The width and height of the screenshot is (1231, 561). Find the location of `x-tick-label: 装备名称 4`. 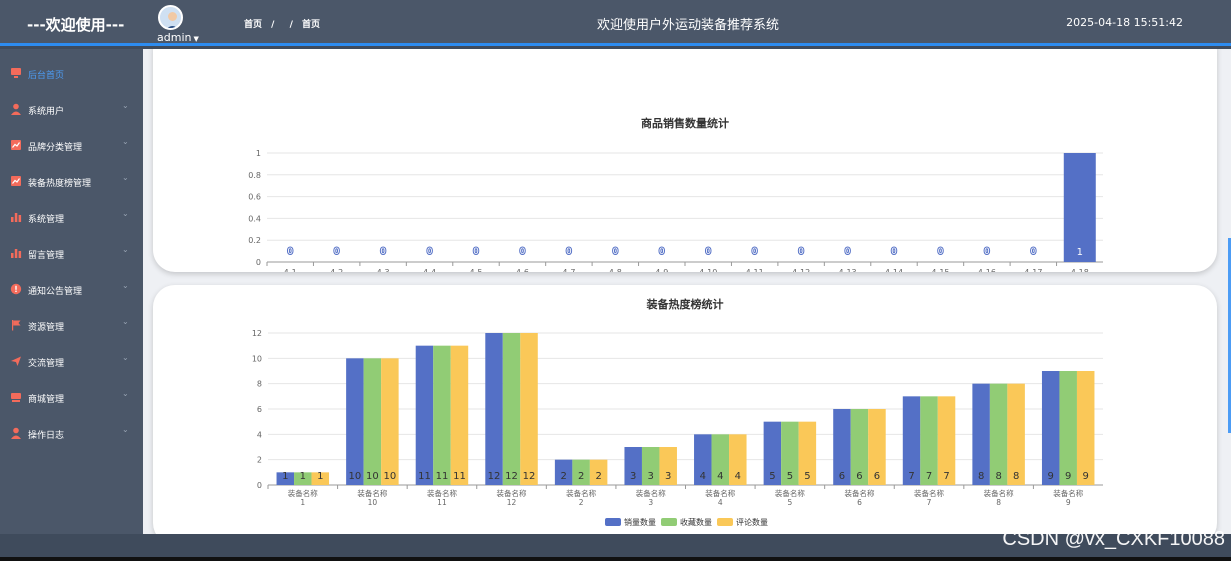

x-tick-label: 装备名称 4 is located at coordinates (720, 497).